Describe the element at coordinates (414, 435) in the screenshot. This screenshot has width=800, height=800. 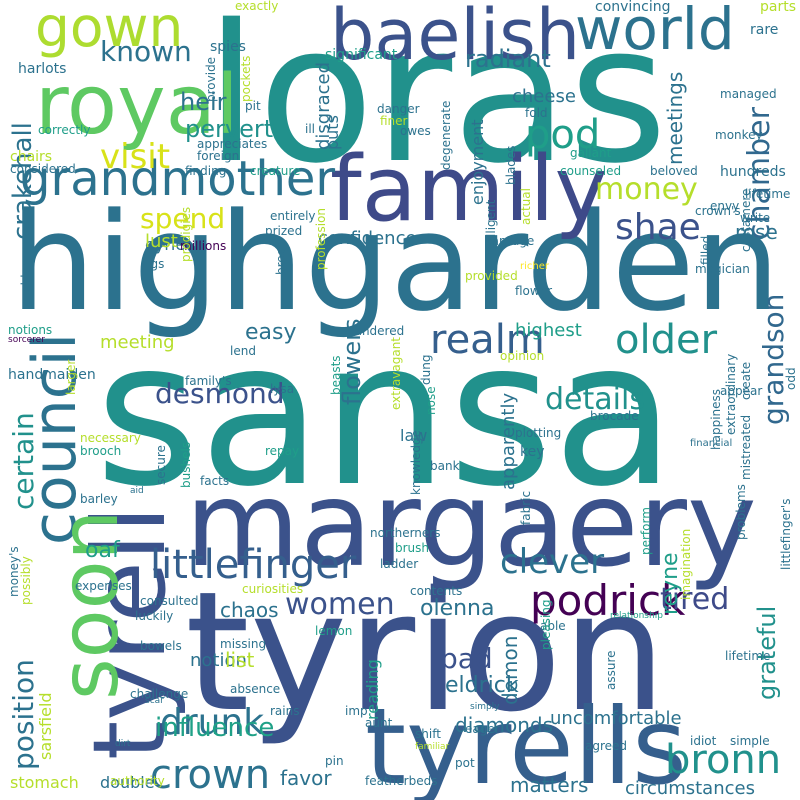
I see `cloud-word: law` at that location.